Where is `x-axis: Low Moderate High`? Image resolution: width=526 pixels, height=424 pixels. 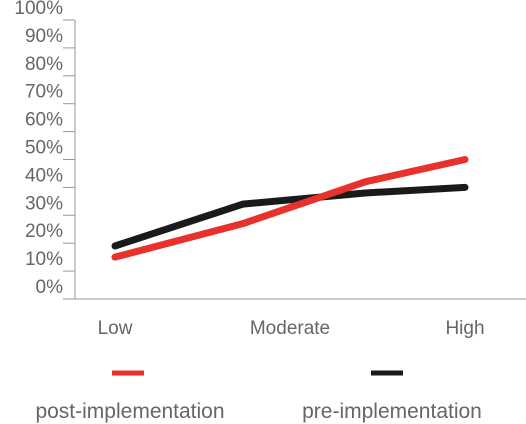 x-axis: Low Moderate High is located at coordinates (291, 328).